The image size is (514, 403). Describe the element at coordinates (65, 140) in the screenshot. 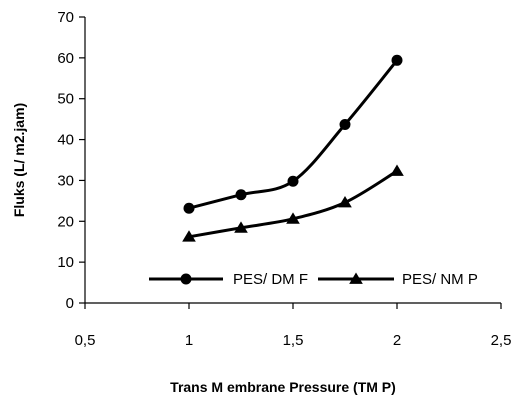

I see `y-tick-label: 40` at that location.